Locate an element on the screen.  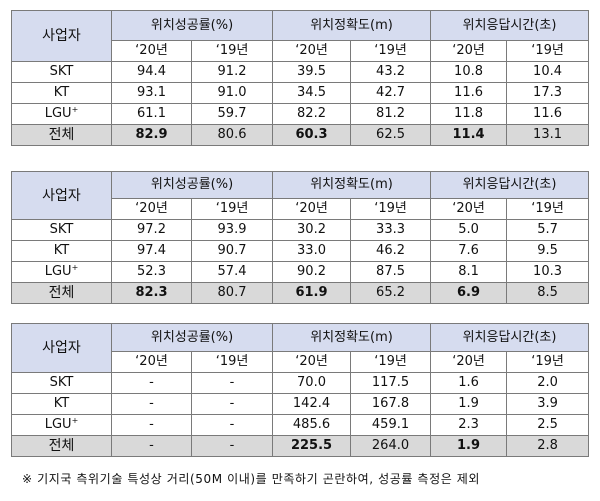
table-row: SKT 94.4 91.2 39.5 43.2 10.8 10.4 is located at coordinates (300, 72).